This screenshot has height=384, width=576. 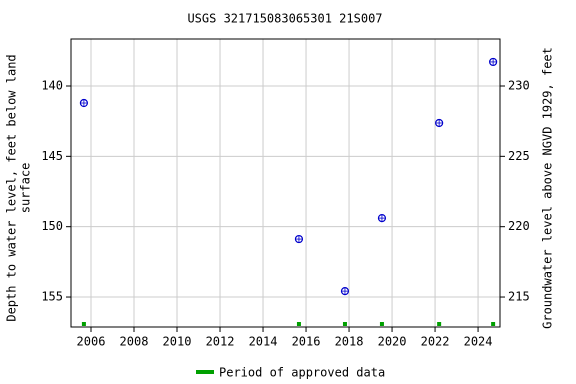 I want to click on y-tick-label: 150, so click(x=52, y=226).